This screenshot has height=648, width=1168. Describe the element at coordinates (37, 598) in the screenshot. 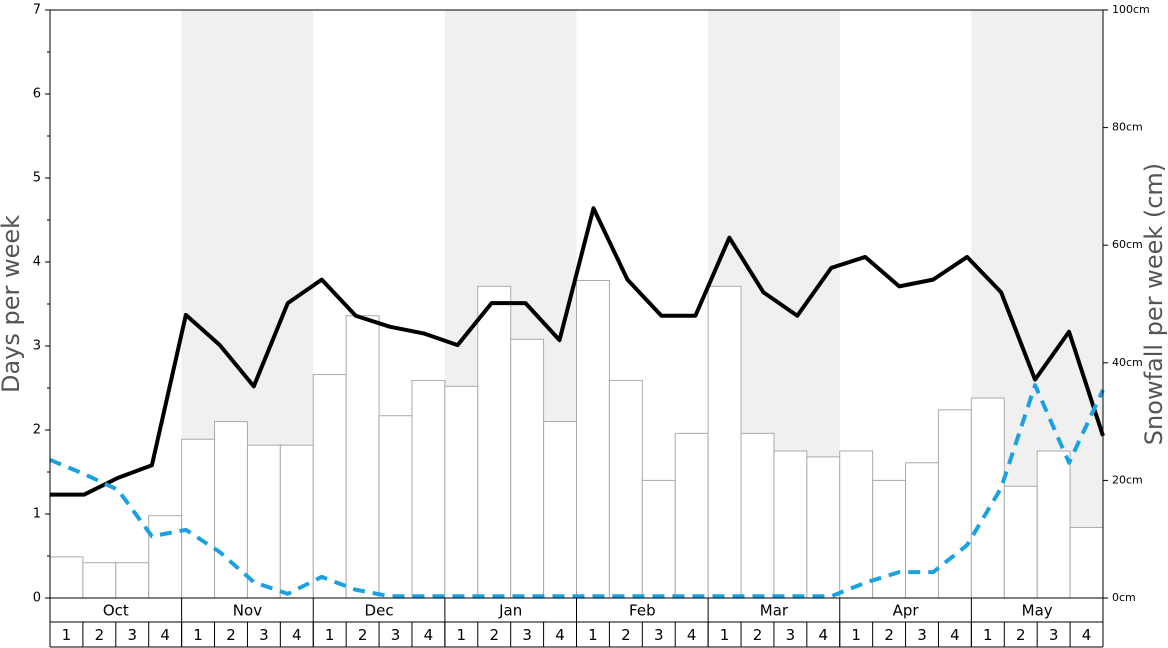

I see `y-tick-label: 0` at that location.